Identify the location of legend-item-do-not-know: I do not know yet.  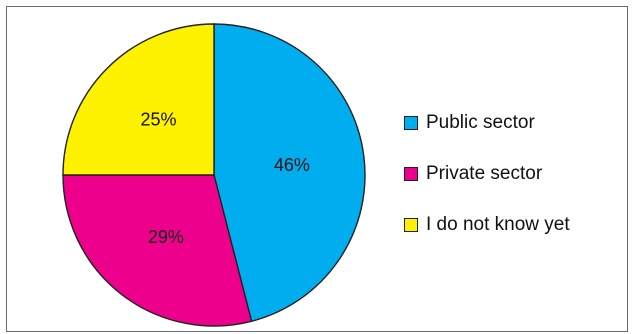
(487, 225).